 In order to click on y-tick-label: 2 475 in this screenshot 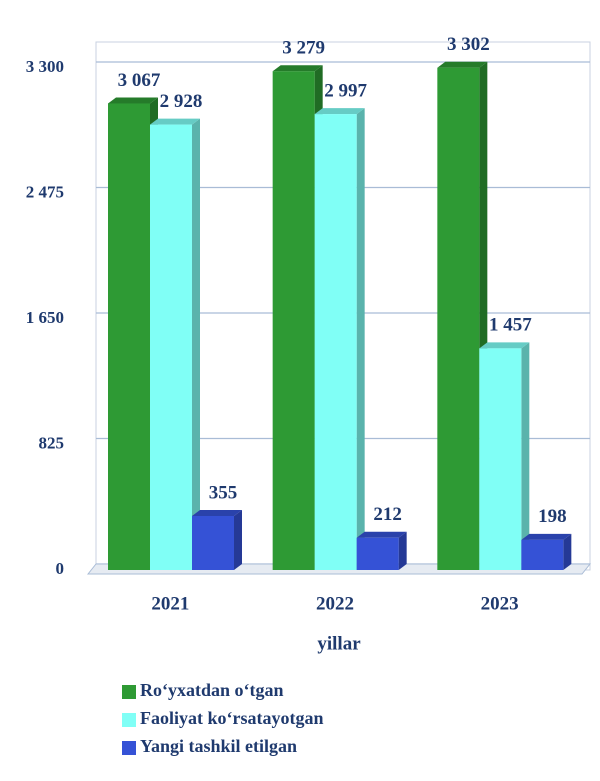, I will do `click(45, 191)`.